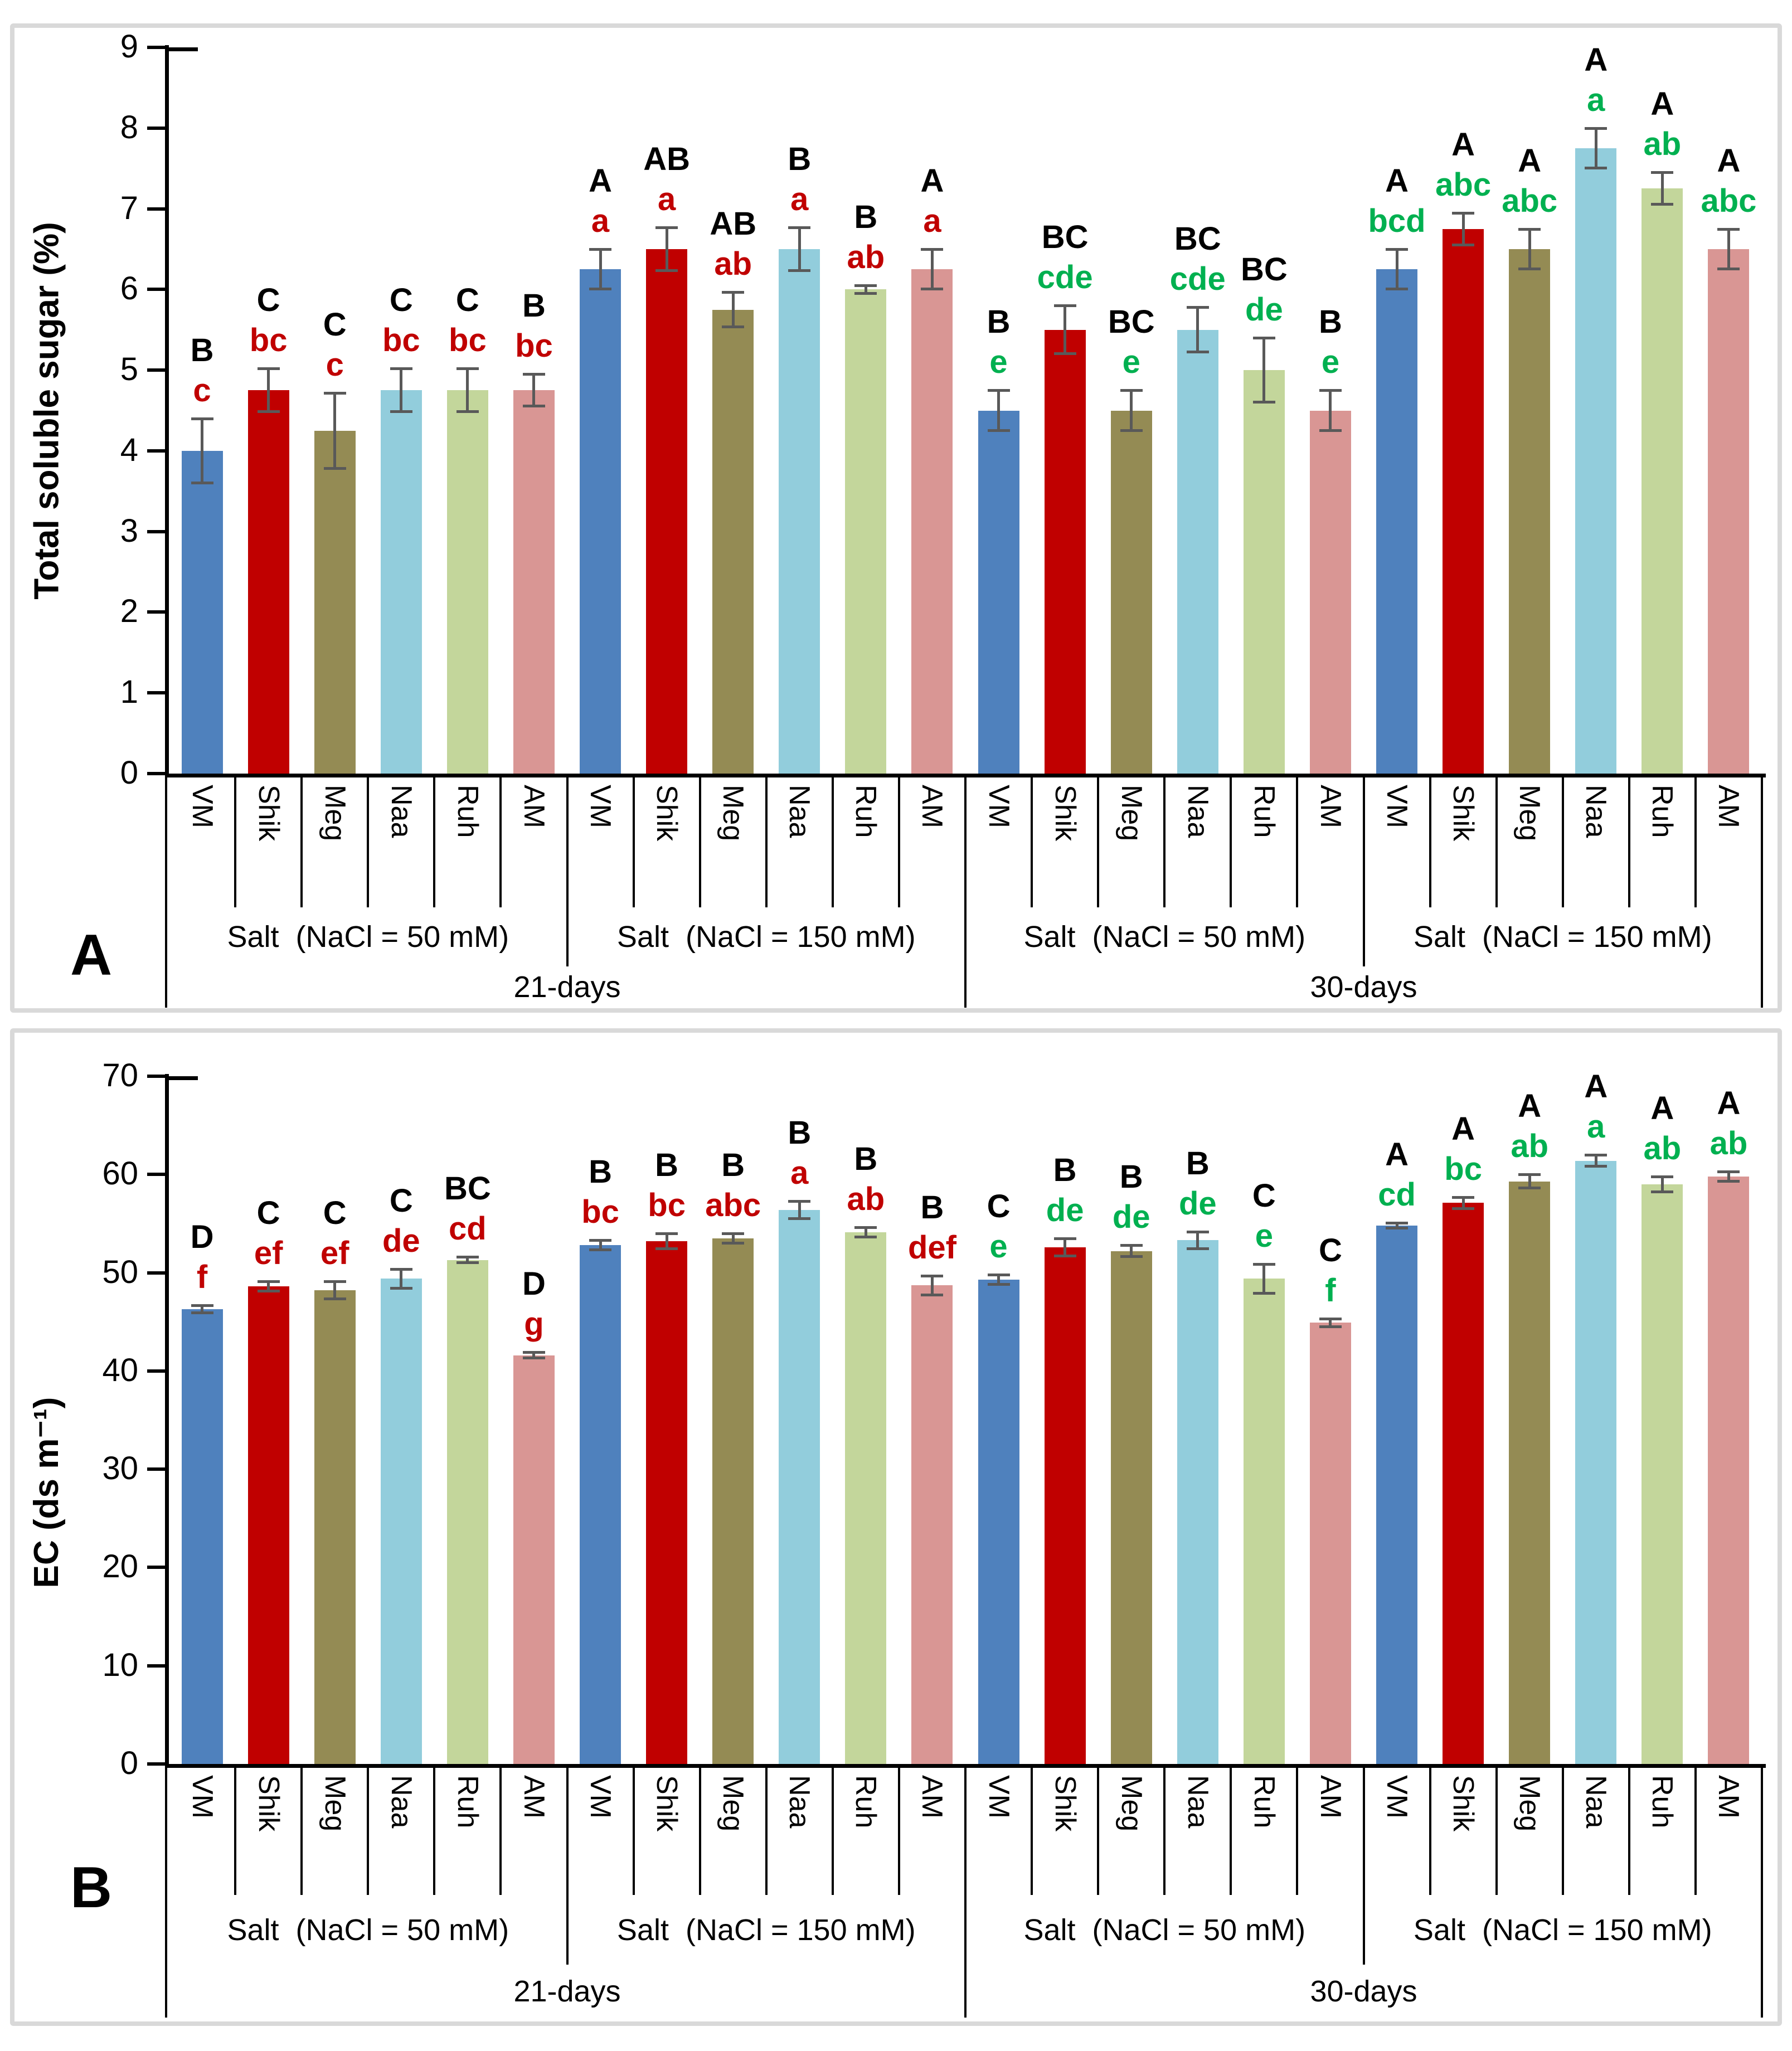 Image resolution: width=1792 pixels, height=2051 pixels. What do you see at coordinates (1663, 1474) in the screenshot?
I see `bar-30-days-SaltNaCl150mM-Ruh` at bounding box center [1663, 1474].